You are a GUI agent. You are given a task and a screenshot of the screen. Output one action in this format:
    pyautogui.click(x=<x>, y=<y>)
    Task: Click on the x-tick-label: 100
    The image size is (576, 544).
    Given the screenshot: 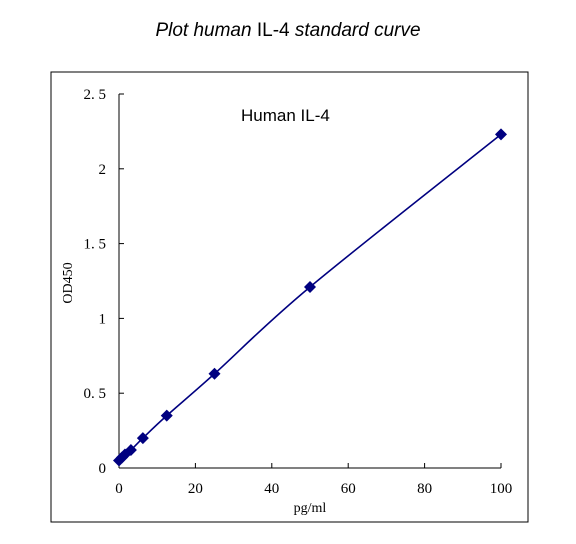 What is the action you would take?
    pyautogui.click(x=501, y=489)
    